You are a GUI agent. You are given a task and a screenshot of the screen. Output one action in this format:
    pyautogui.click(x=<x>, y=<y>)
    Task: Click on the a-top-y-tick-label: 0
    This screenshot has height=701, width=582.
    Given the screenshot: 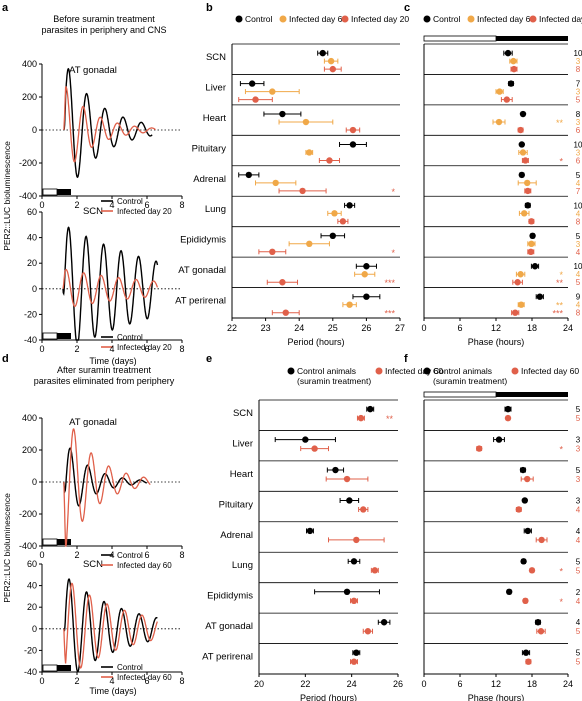 What is the action you would take?
    pyautogui.click(x=34, y=130)
    